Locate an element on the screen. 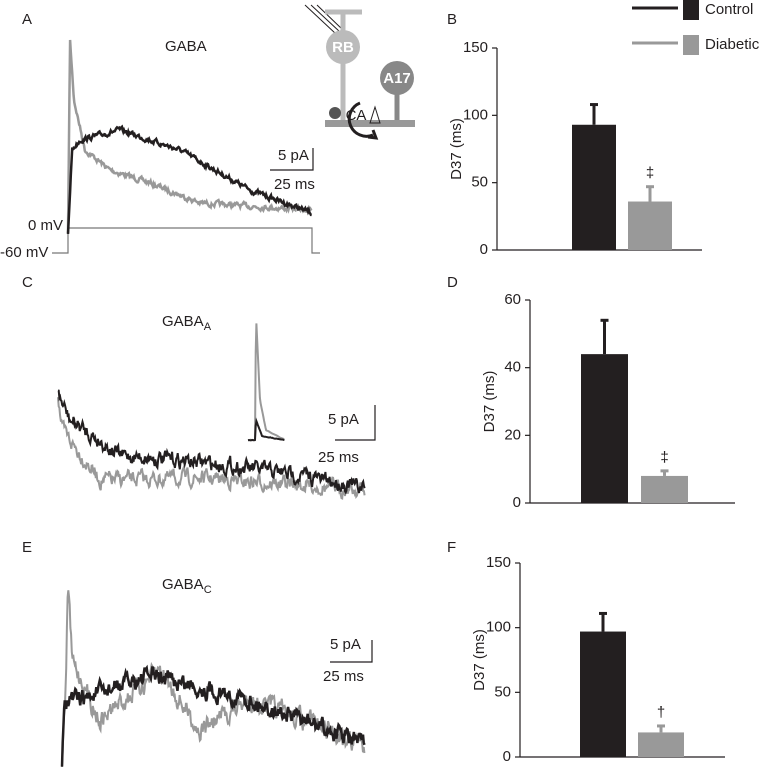 The image size is (774, 768). voltage-step is located at coordinates (186, 240).